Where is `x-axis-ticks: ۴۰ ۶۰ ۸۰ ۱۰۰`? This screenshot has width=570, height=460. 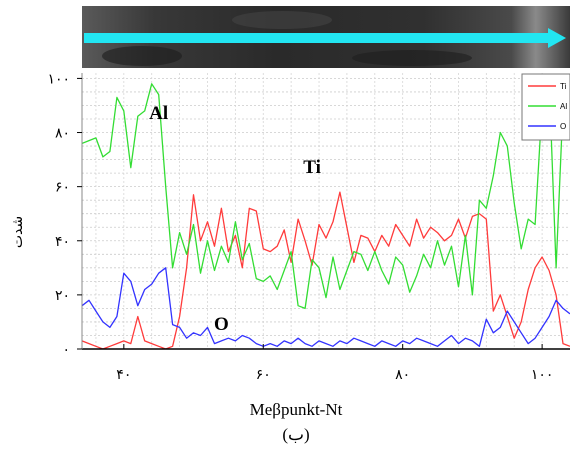 x-axis-ticks: ۴۰ ۶۰ ۸۰ ۱۰۰ is located at coordinates (334, 363).